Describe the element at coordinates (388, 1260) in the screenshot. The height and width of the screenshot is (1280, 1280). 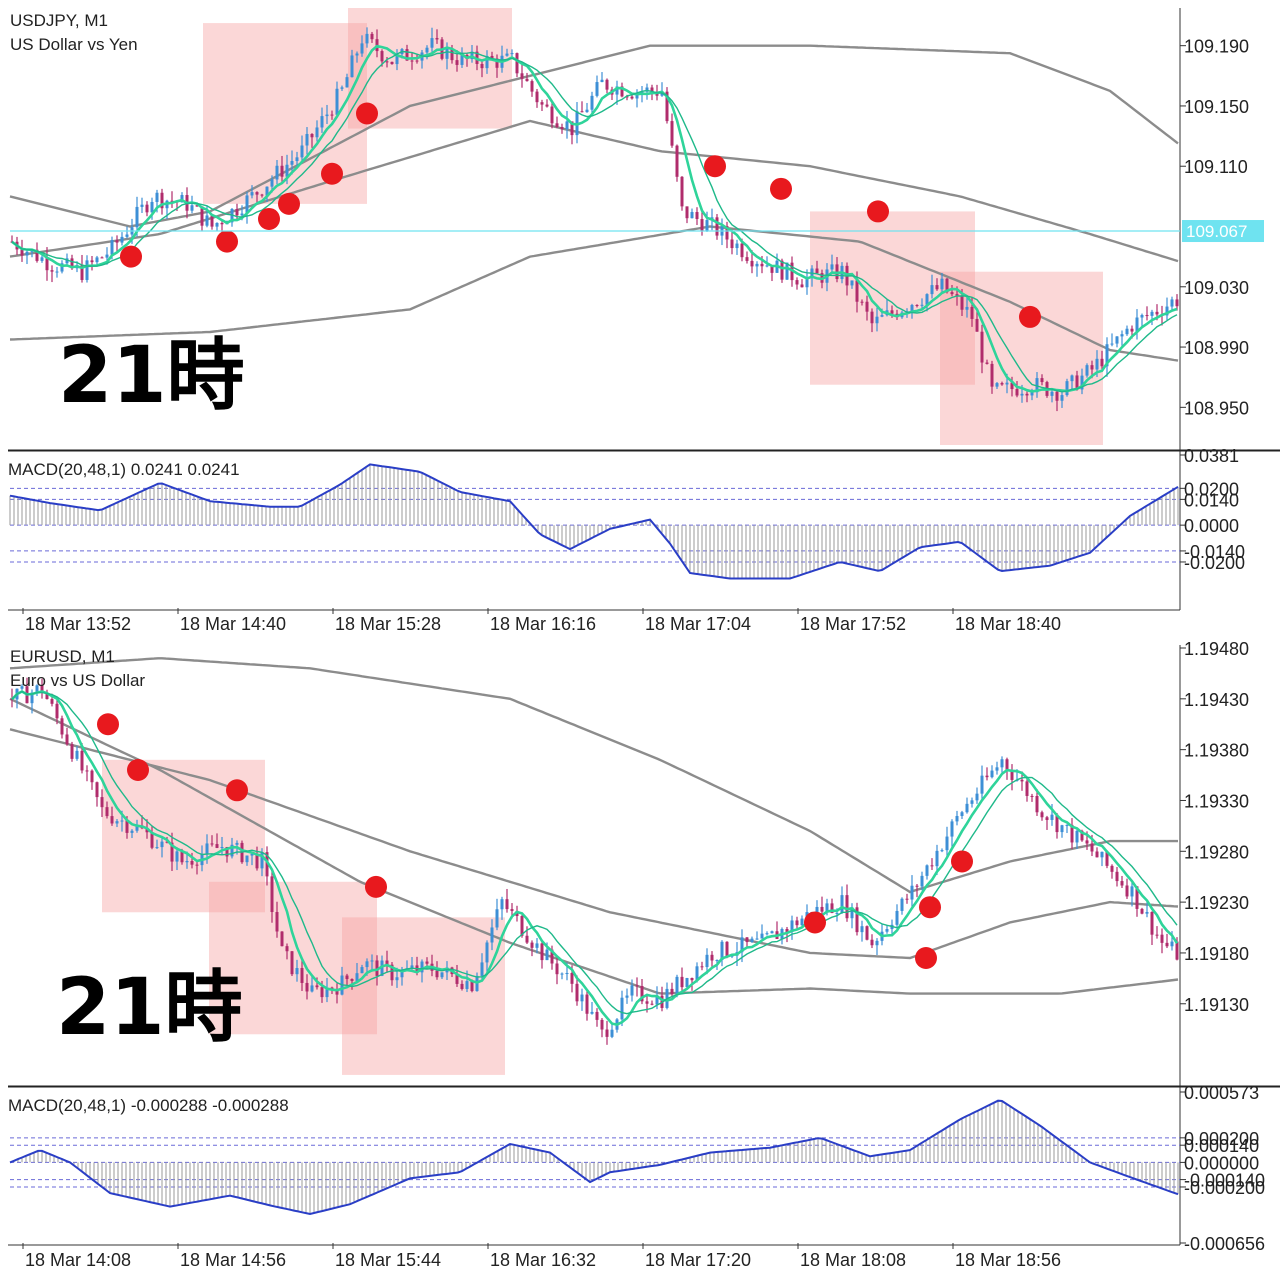
I see `time-tick-label: 18 Mar 15:44` at that location.